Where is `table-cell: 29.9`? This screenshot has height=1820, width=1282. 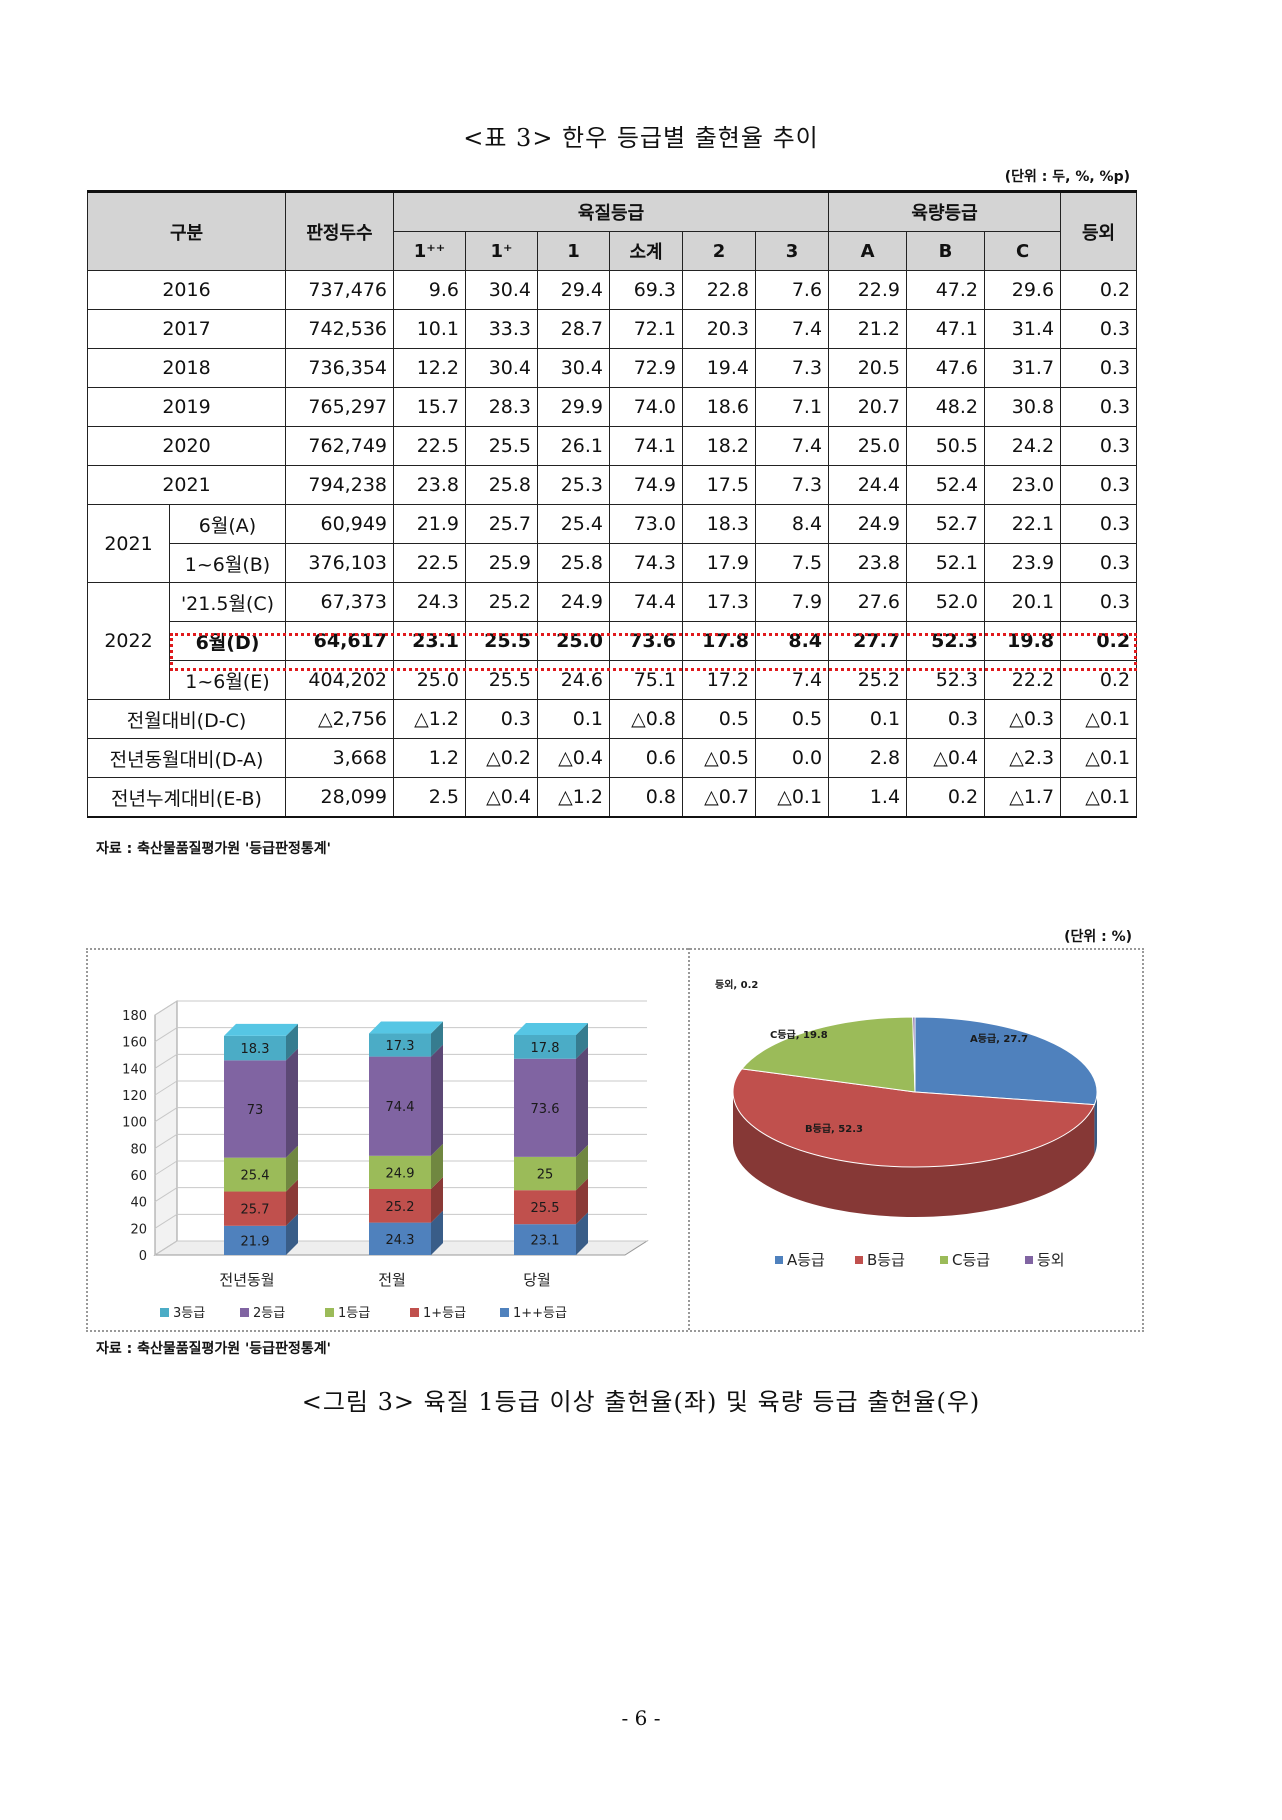 table-cell: 29.9 is located at coordinates (573, 407).